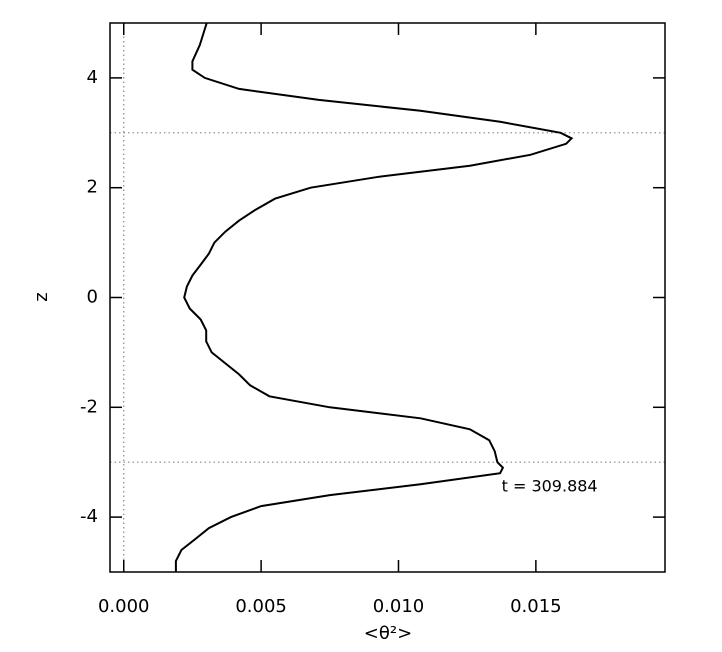 This screenshot has height=652, width=722. Describe the element at coordinates (388, 633) in the screenshot. I see `x-axis-label: <θ²>` at that location.